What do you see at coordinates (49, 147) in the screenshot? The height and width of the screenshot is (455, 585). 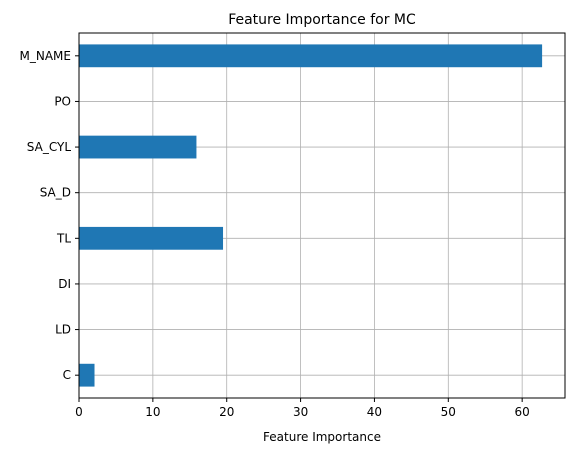 I see `y-tick-label: SA_CYL` at bounding box center [49, 147].